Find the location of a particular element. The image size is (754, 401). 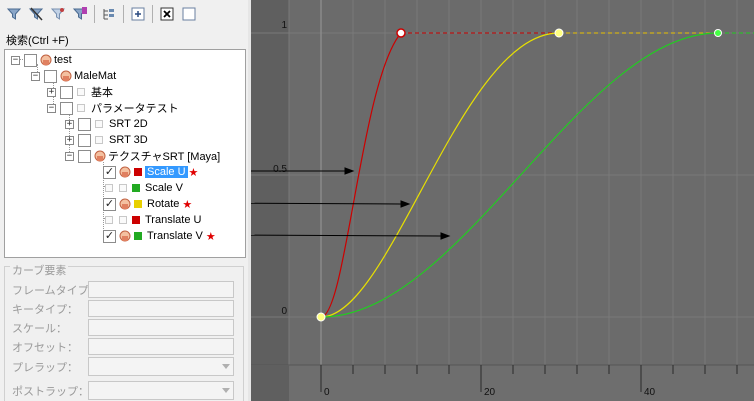

panel-splitter is located at coordinates (249, 200).